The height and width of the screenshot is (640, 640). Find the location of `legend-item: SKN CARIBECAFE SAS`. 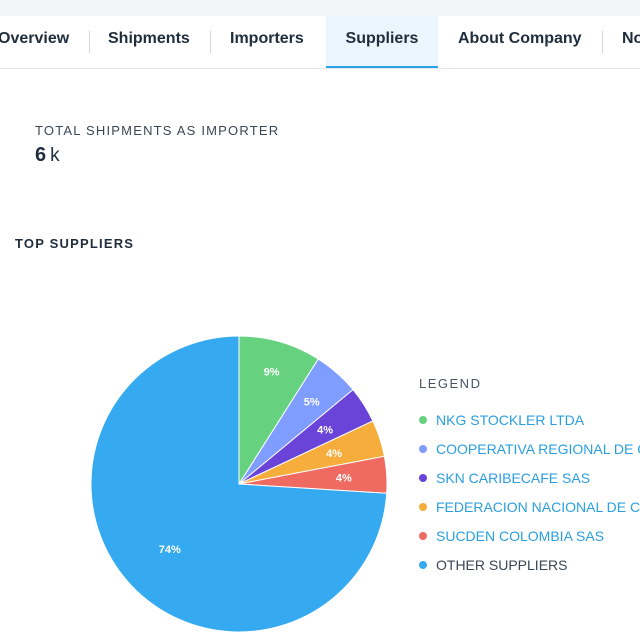

legend-item: SKN CARIBECAFE SAS is located at coordinates (529, 482).